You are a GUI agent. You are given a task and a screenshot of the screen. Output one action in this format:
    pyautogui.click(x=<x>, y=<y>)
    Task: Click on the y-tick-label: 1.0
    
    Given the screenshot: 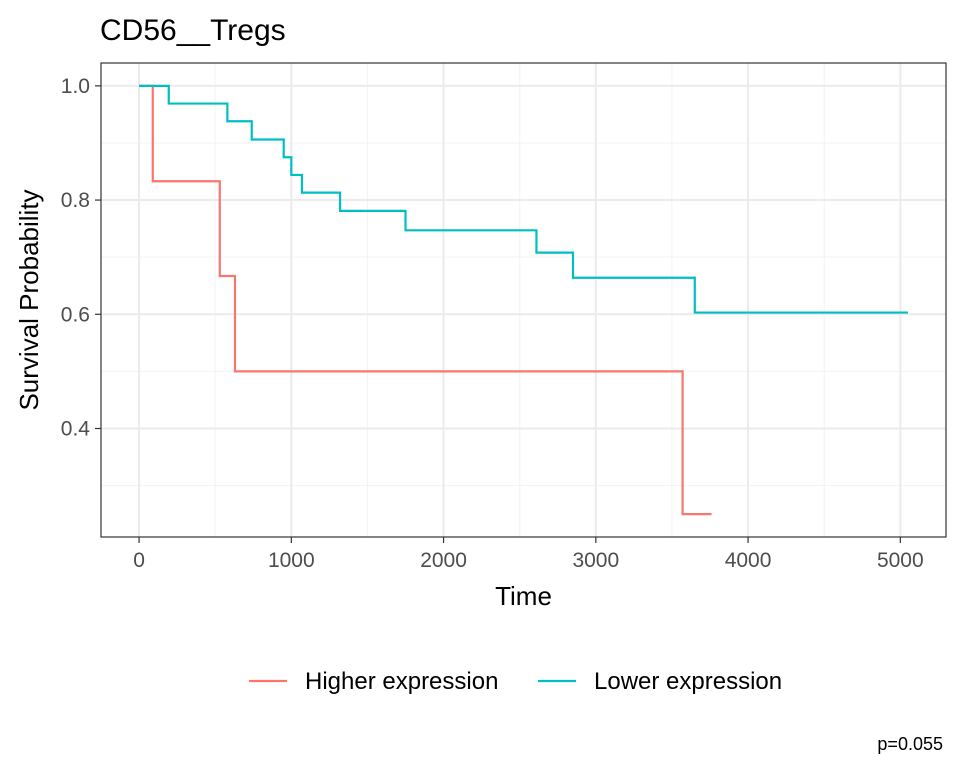 What is the action you would take?
    pyautogui.click(x=75, y=86)
    